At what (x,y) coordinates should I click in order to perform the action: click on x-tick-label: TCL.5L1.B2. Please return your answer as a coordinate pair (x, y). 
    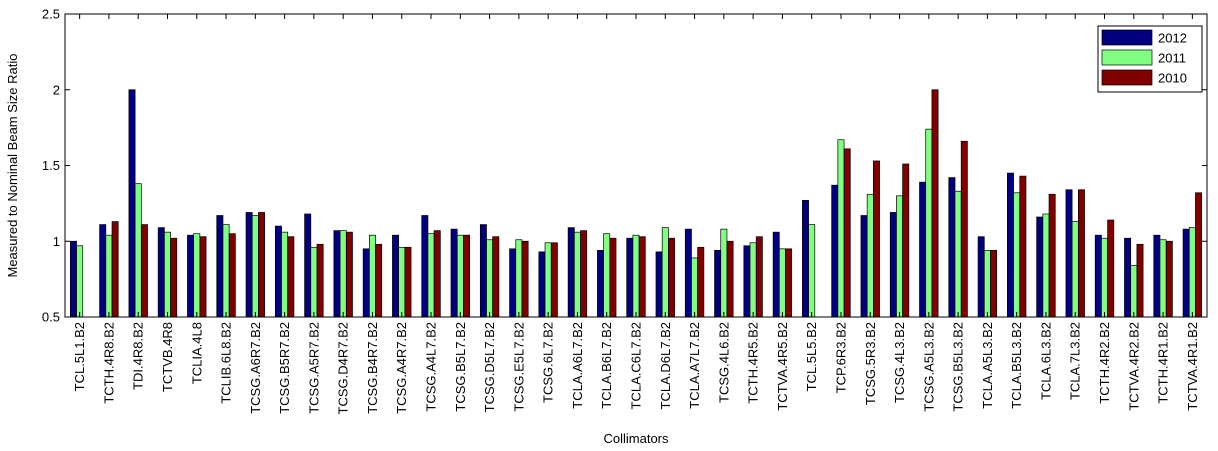
    Looking at the image, I should click on (79, 356).